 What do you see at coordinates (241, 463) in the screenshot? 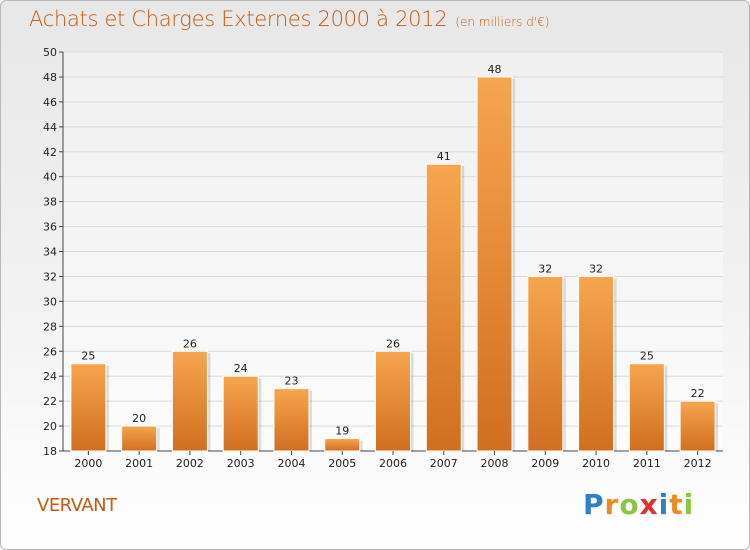
I see `x-tick-label: 2003` at bounding box center [241, 463].